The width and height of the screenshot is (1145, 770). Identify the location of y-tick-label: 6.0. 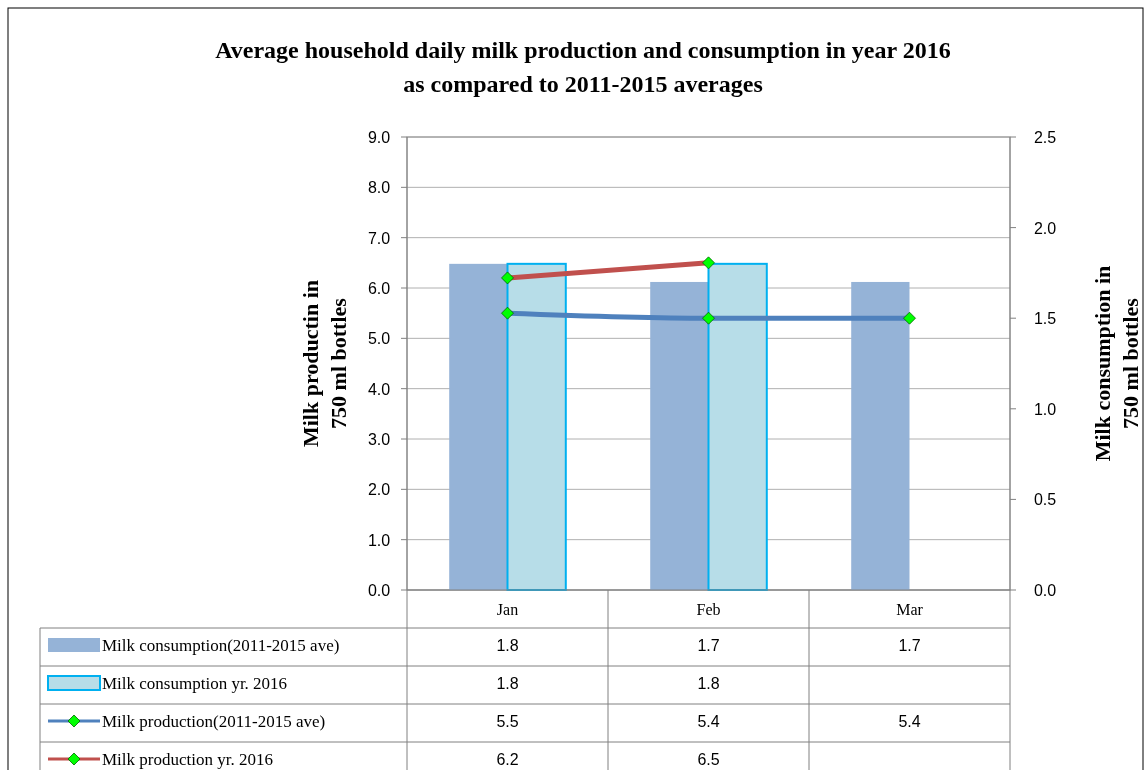
(379, 288).